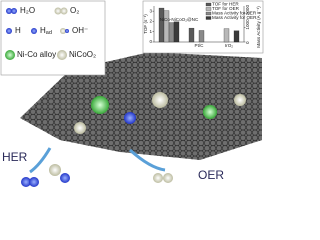 The image size is (320, 240). Describe the element at coordinates (247, 10) in the screenshot. I see `y2-tick-label: 2000` at that location.